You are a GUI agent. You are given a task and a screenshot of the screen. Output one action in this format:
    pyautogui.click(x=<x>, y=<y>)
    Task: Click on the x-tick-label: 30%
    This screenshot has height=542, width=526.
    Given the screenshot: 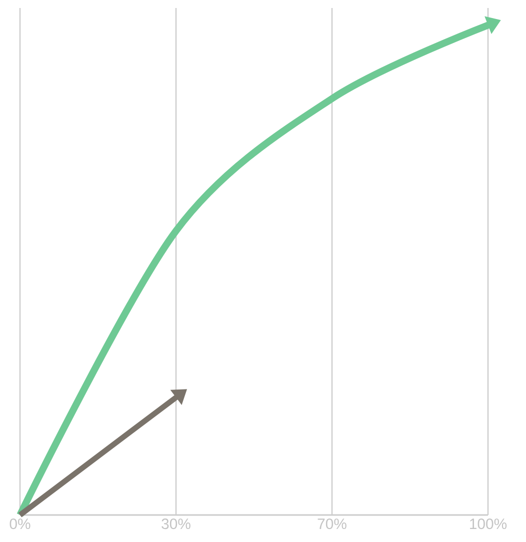 What is the action you would take?
    pyautogui.click(x=176, y=524)
    